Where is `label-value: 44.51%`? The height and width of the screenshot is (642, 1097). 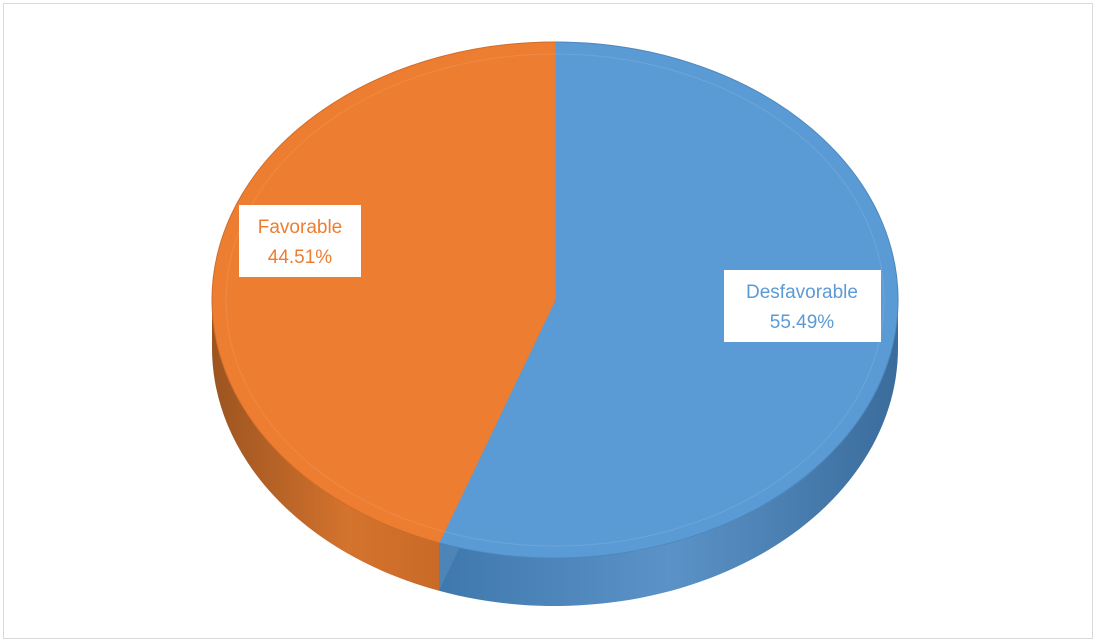 label-value: 44.51% is located at coordinates (300, 257).